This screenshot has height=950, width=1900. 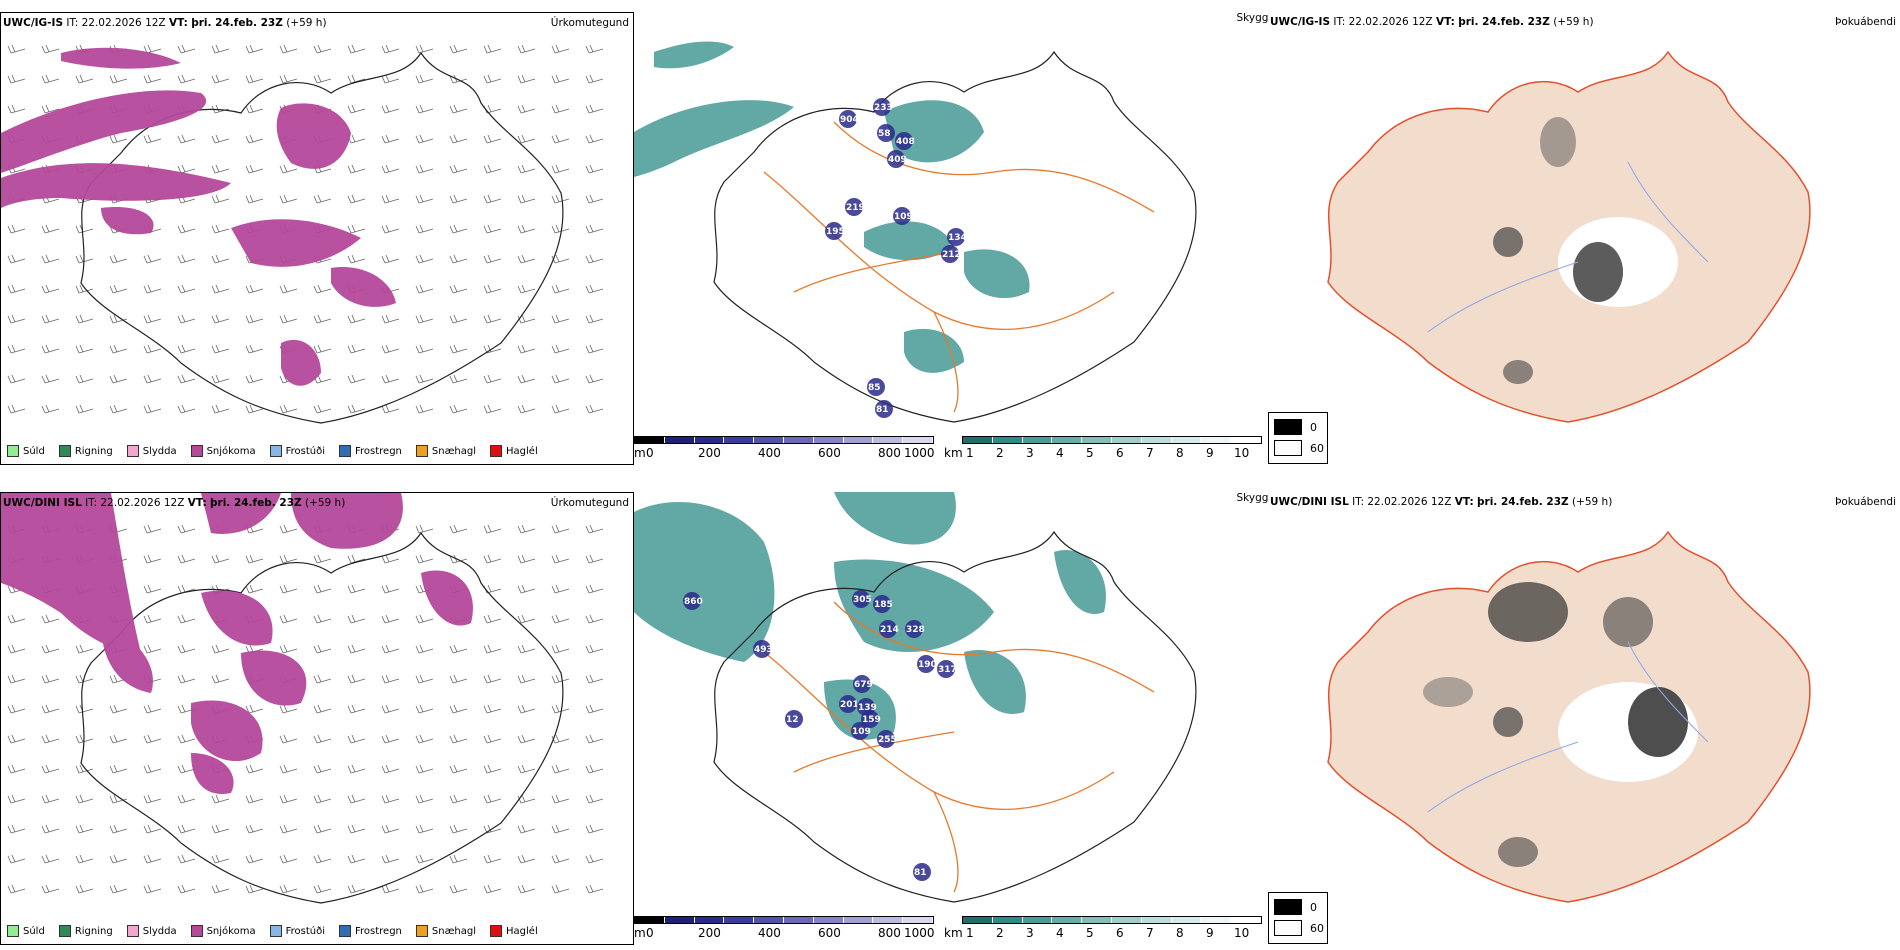 What do you see at coordinates (142, 503) in the screenshot?
I see `it-value: 22.02.2026 12Z` at bounding box center [142, 503].